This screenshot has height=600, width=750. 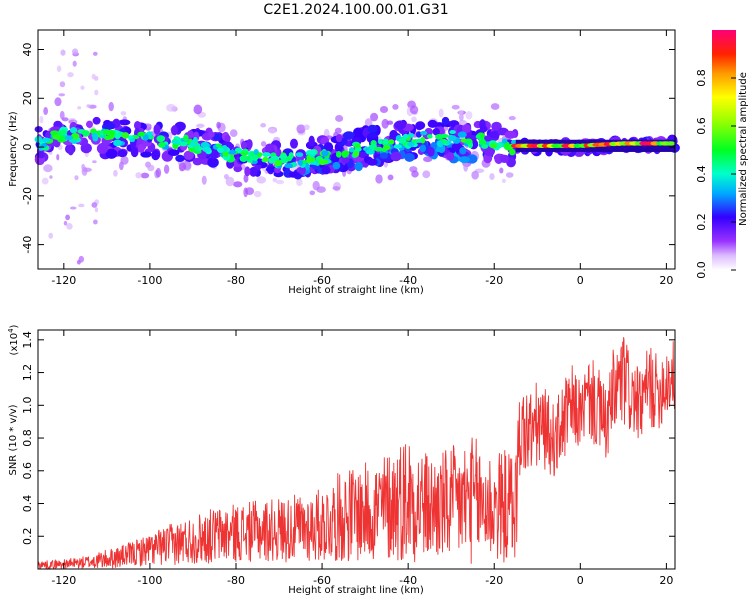 I want to click on colorbar-tick-label: 0.2, so click(x=701, y=222).